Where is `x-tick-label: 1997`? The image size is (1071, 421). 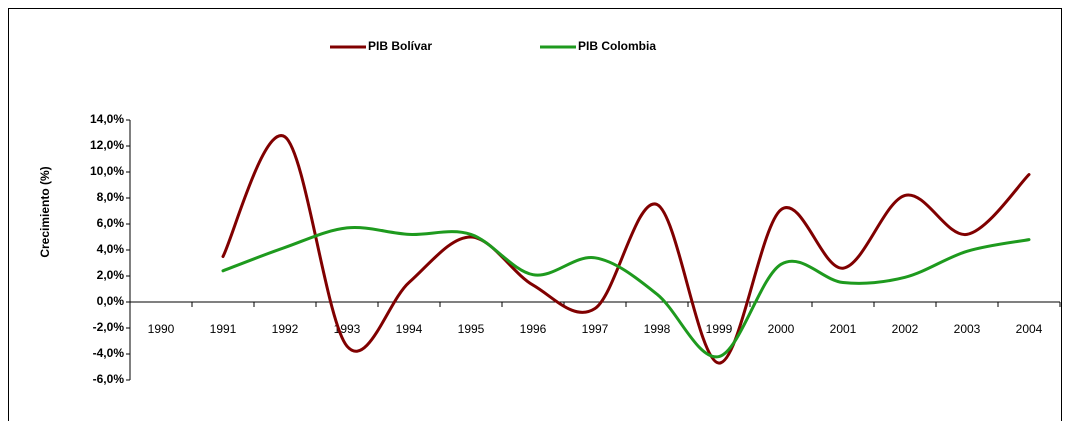
x-tick-label: 1997 is located at coordinates (595, 329).